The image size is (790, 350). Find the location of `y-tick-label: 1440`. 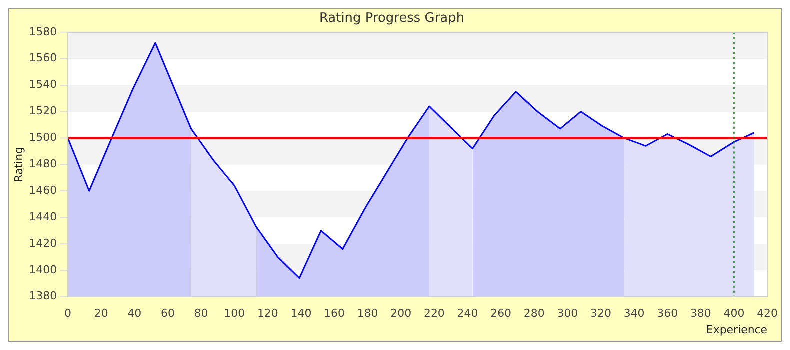

y-tick-label: 1440 is located at coordinates (43, 217).